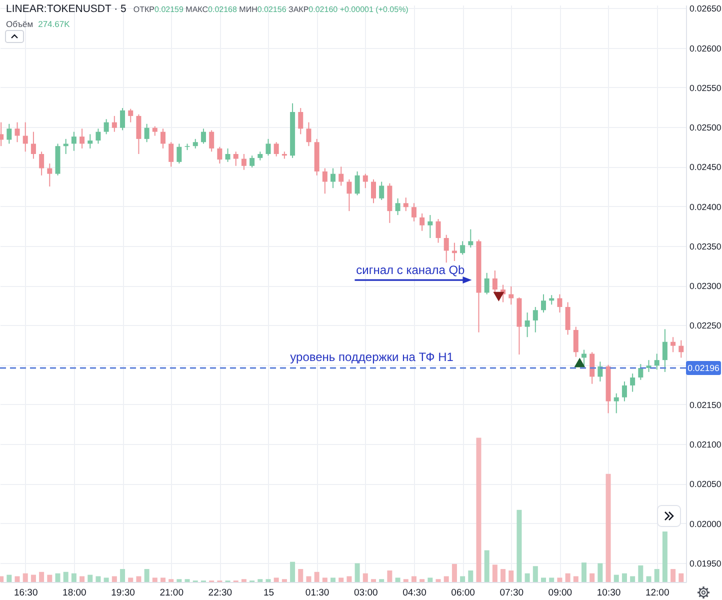  Describe the element at coordinates (366, 593) in the screenshot. I see `x-tick-label: 03:00` at that location.